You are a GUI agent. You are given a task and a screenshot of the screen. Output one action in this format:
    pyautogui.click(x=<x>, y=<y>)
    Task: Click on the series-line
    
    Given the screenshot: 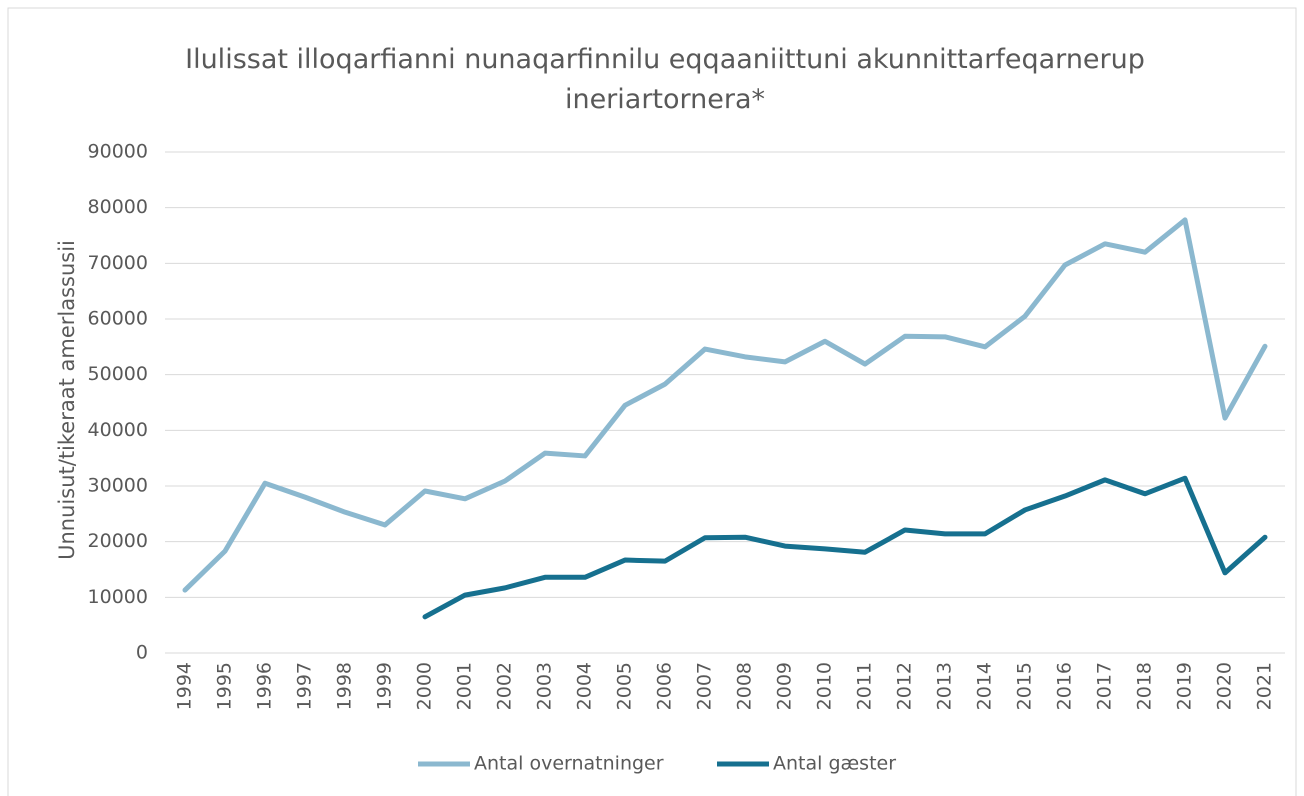 What is the action you would take?
    pyautogui.click(x=845, y=547)
    